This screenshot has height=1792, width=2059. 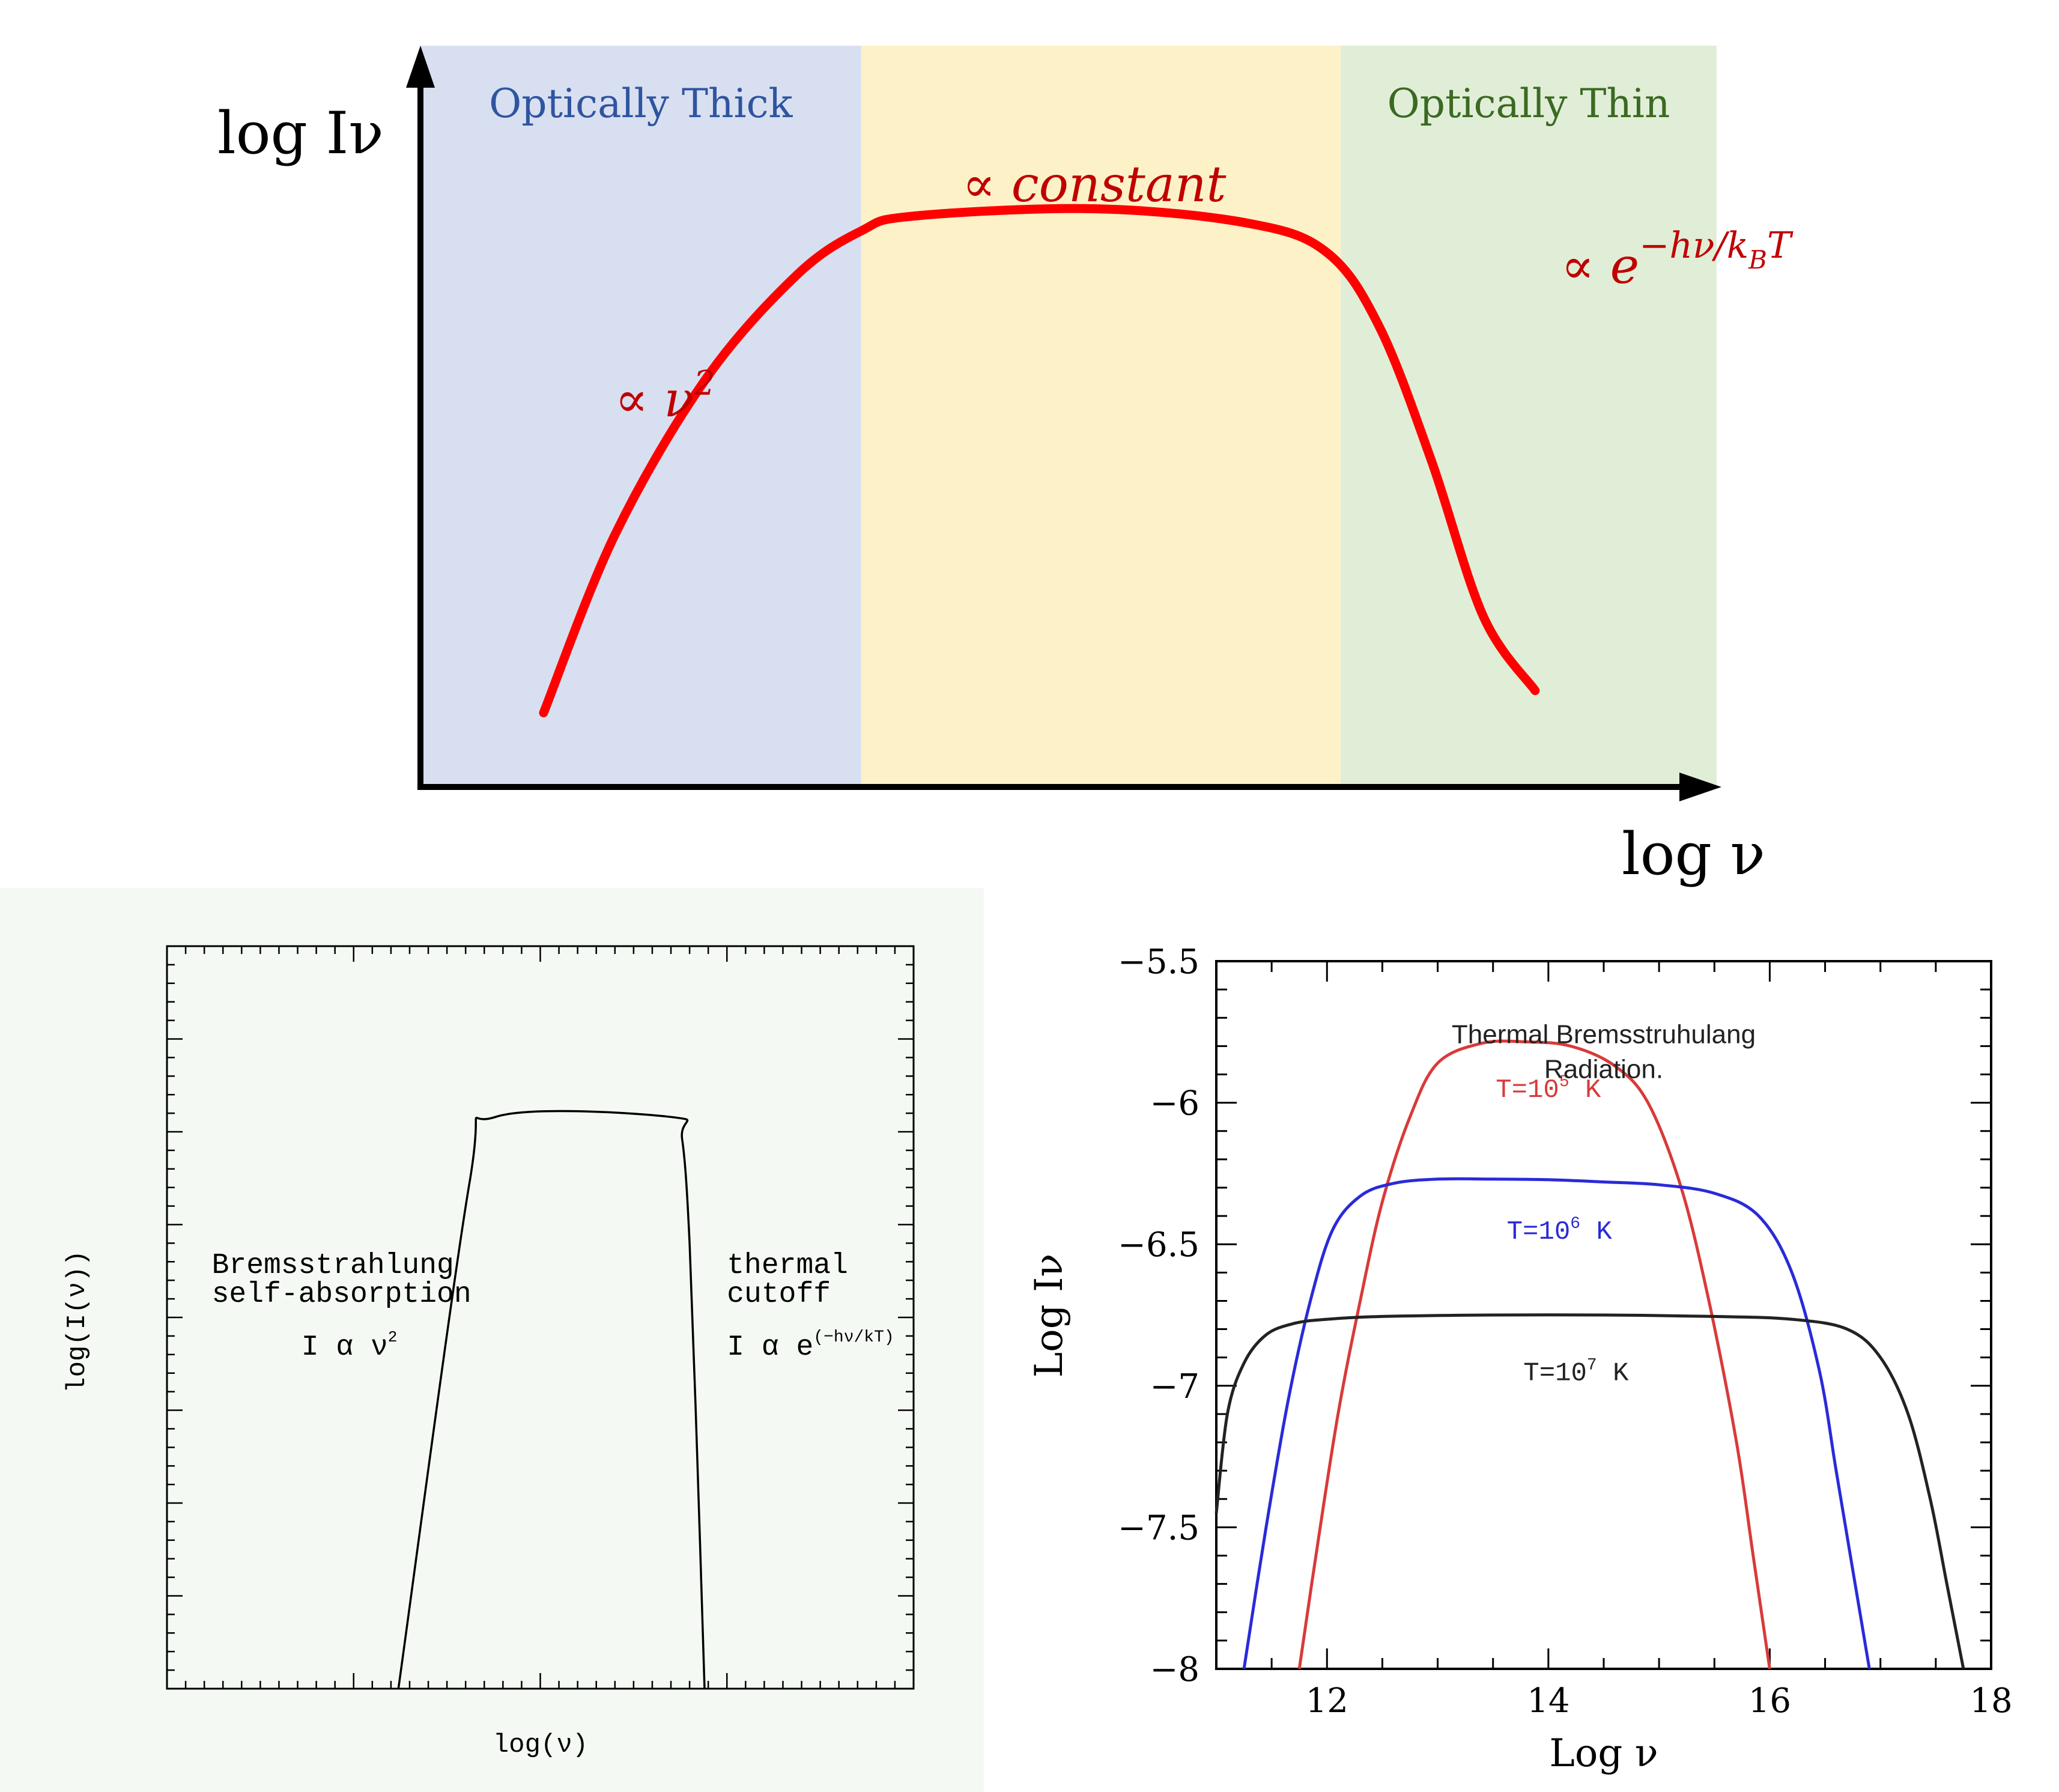 I want to click on c3-series-label-0: T=105 K, so click(x=1548, y=1089).